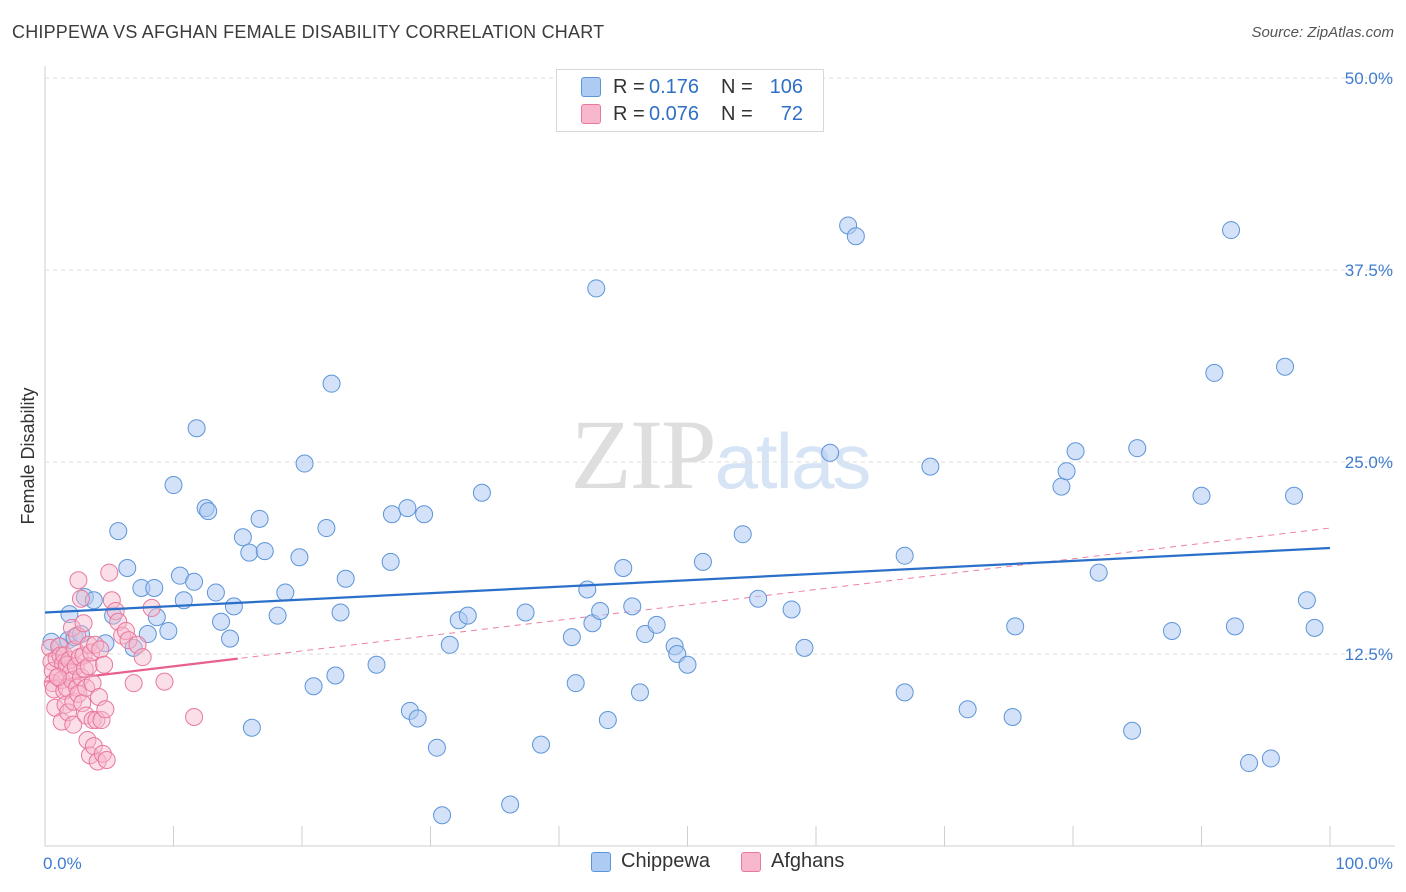 The height and width of the screenshot is (892, 1406). What do you see at coordinates (122, 667) in the screenshot?
I see `afghan-points` at bounding box center [122, 667].